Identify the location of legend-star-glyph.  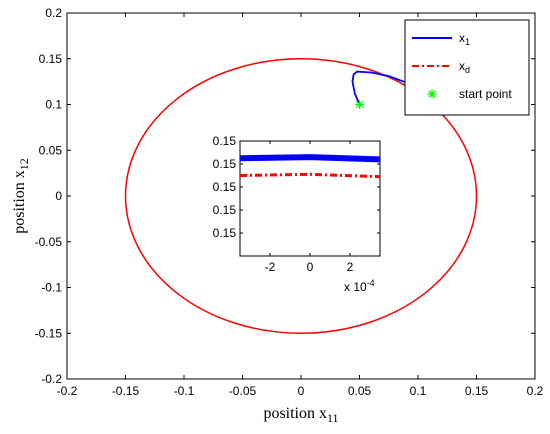
(432, 94).